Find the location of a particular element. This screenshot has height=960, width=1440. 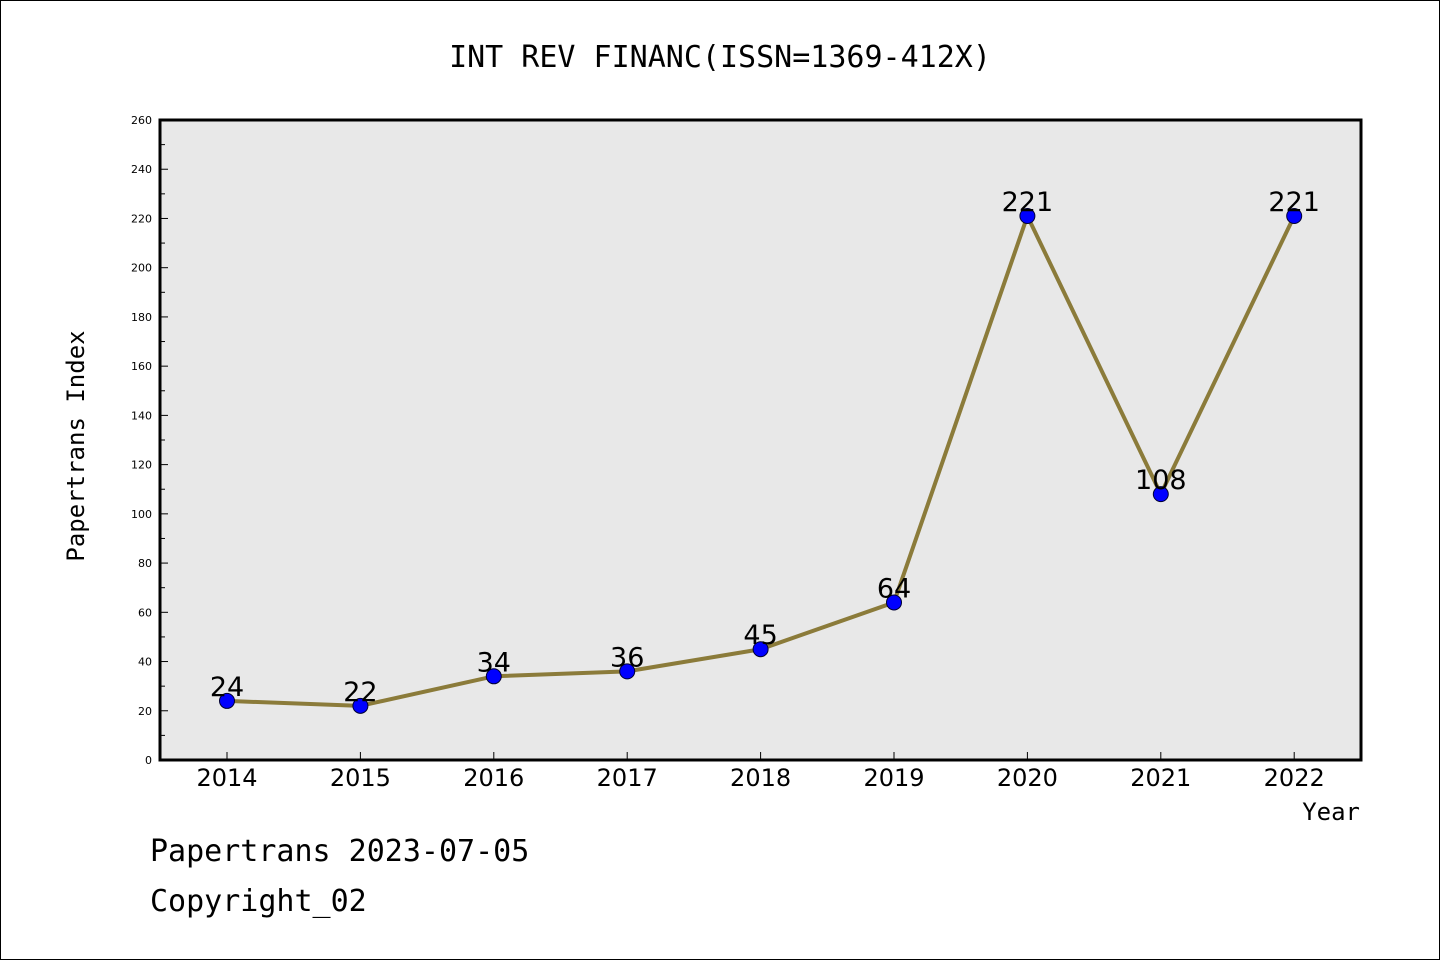

x-axis-title: Year is located at coordinates (1331, 812).